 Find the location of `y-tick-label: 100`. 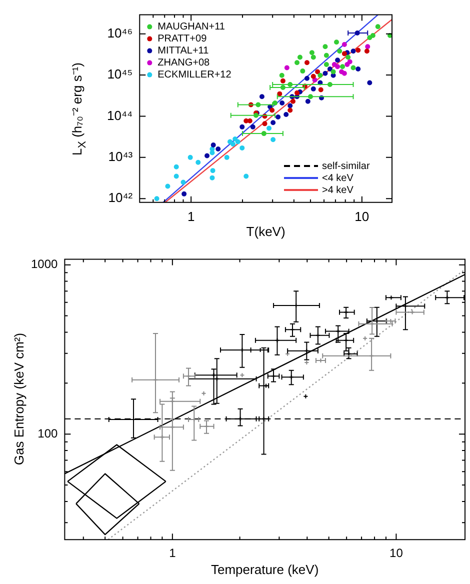

y-tick-label: 100 is located at coordinates (48, 433).